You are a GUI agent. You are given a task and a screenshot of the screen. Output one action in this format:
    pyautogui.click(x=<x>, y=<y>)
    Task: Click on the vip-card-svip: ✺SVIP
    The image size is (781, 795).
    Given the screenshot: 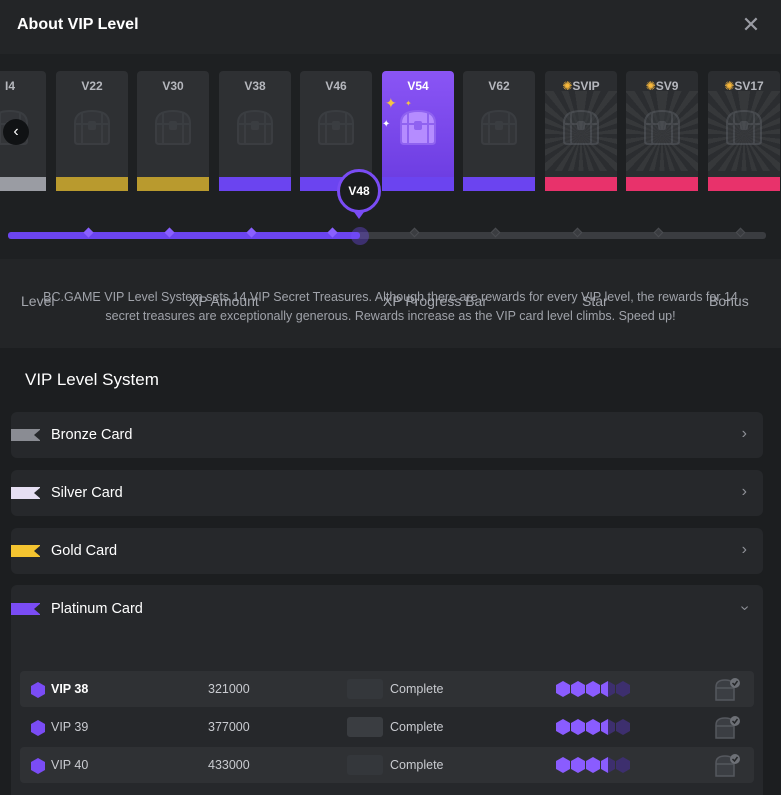 What is the action you would take?
    pyautogui.click(x=581, y=131)
    